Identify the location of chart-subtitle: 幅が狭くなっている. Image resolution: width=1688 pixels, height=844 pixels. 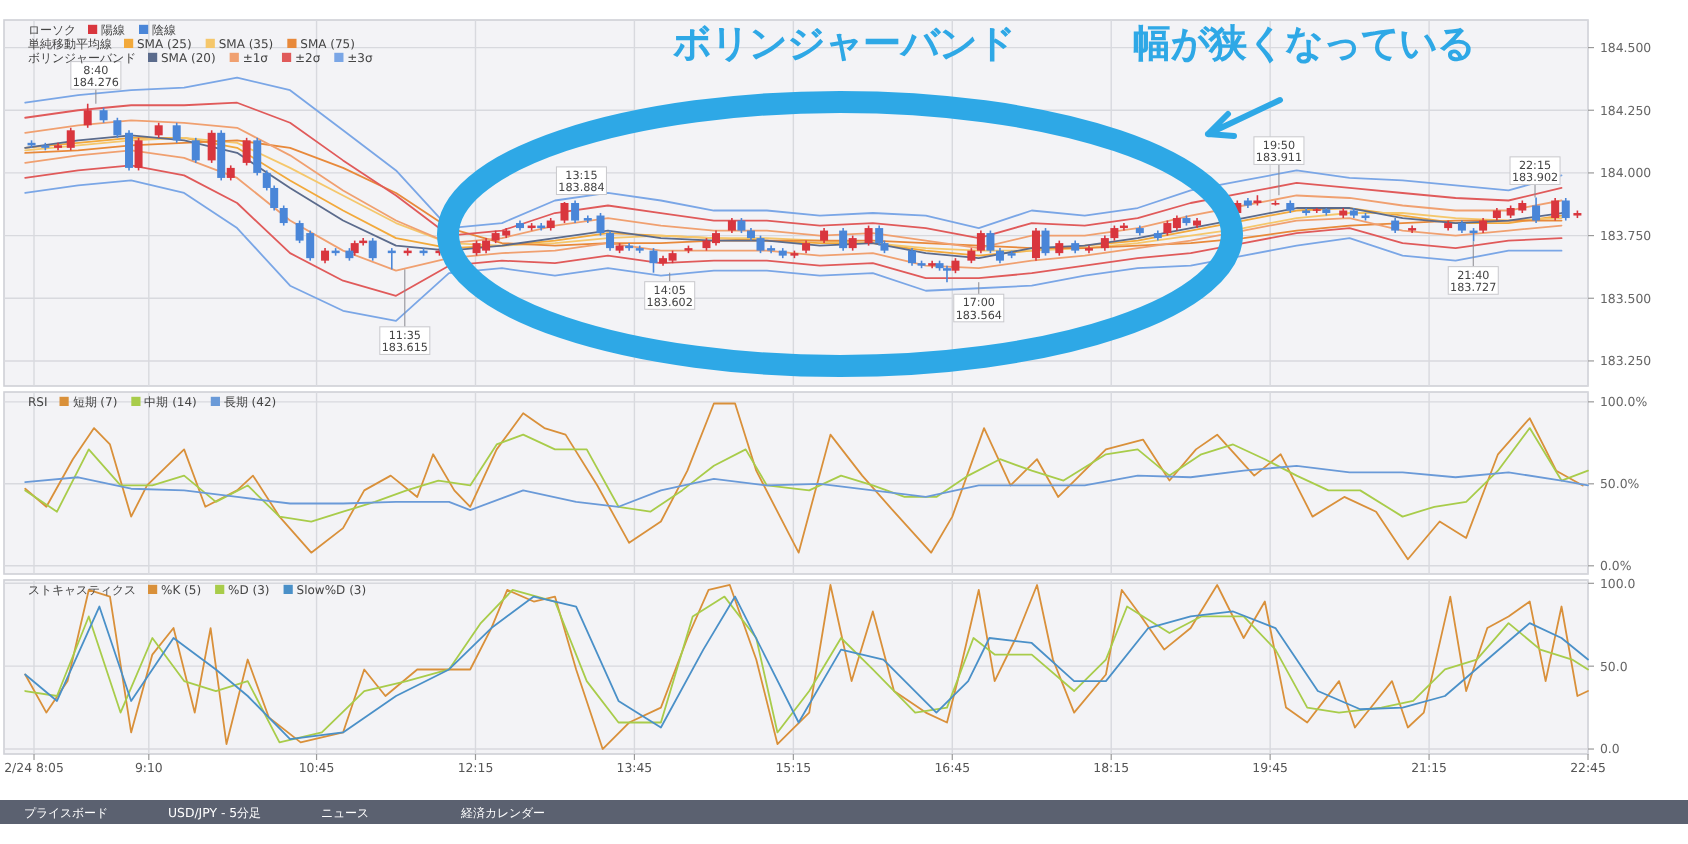
(1304, 44).